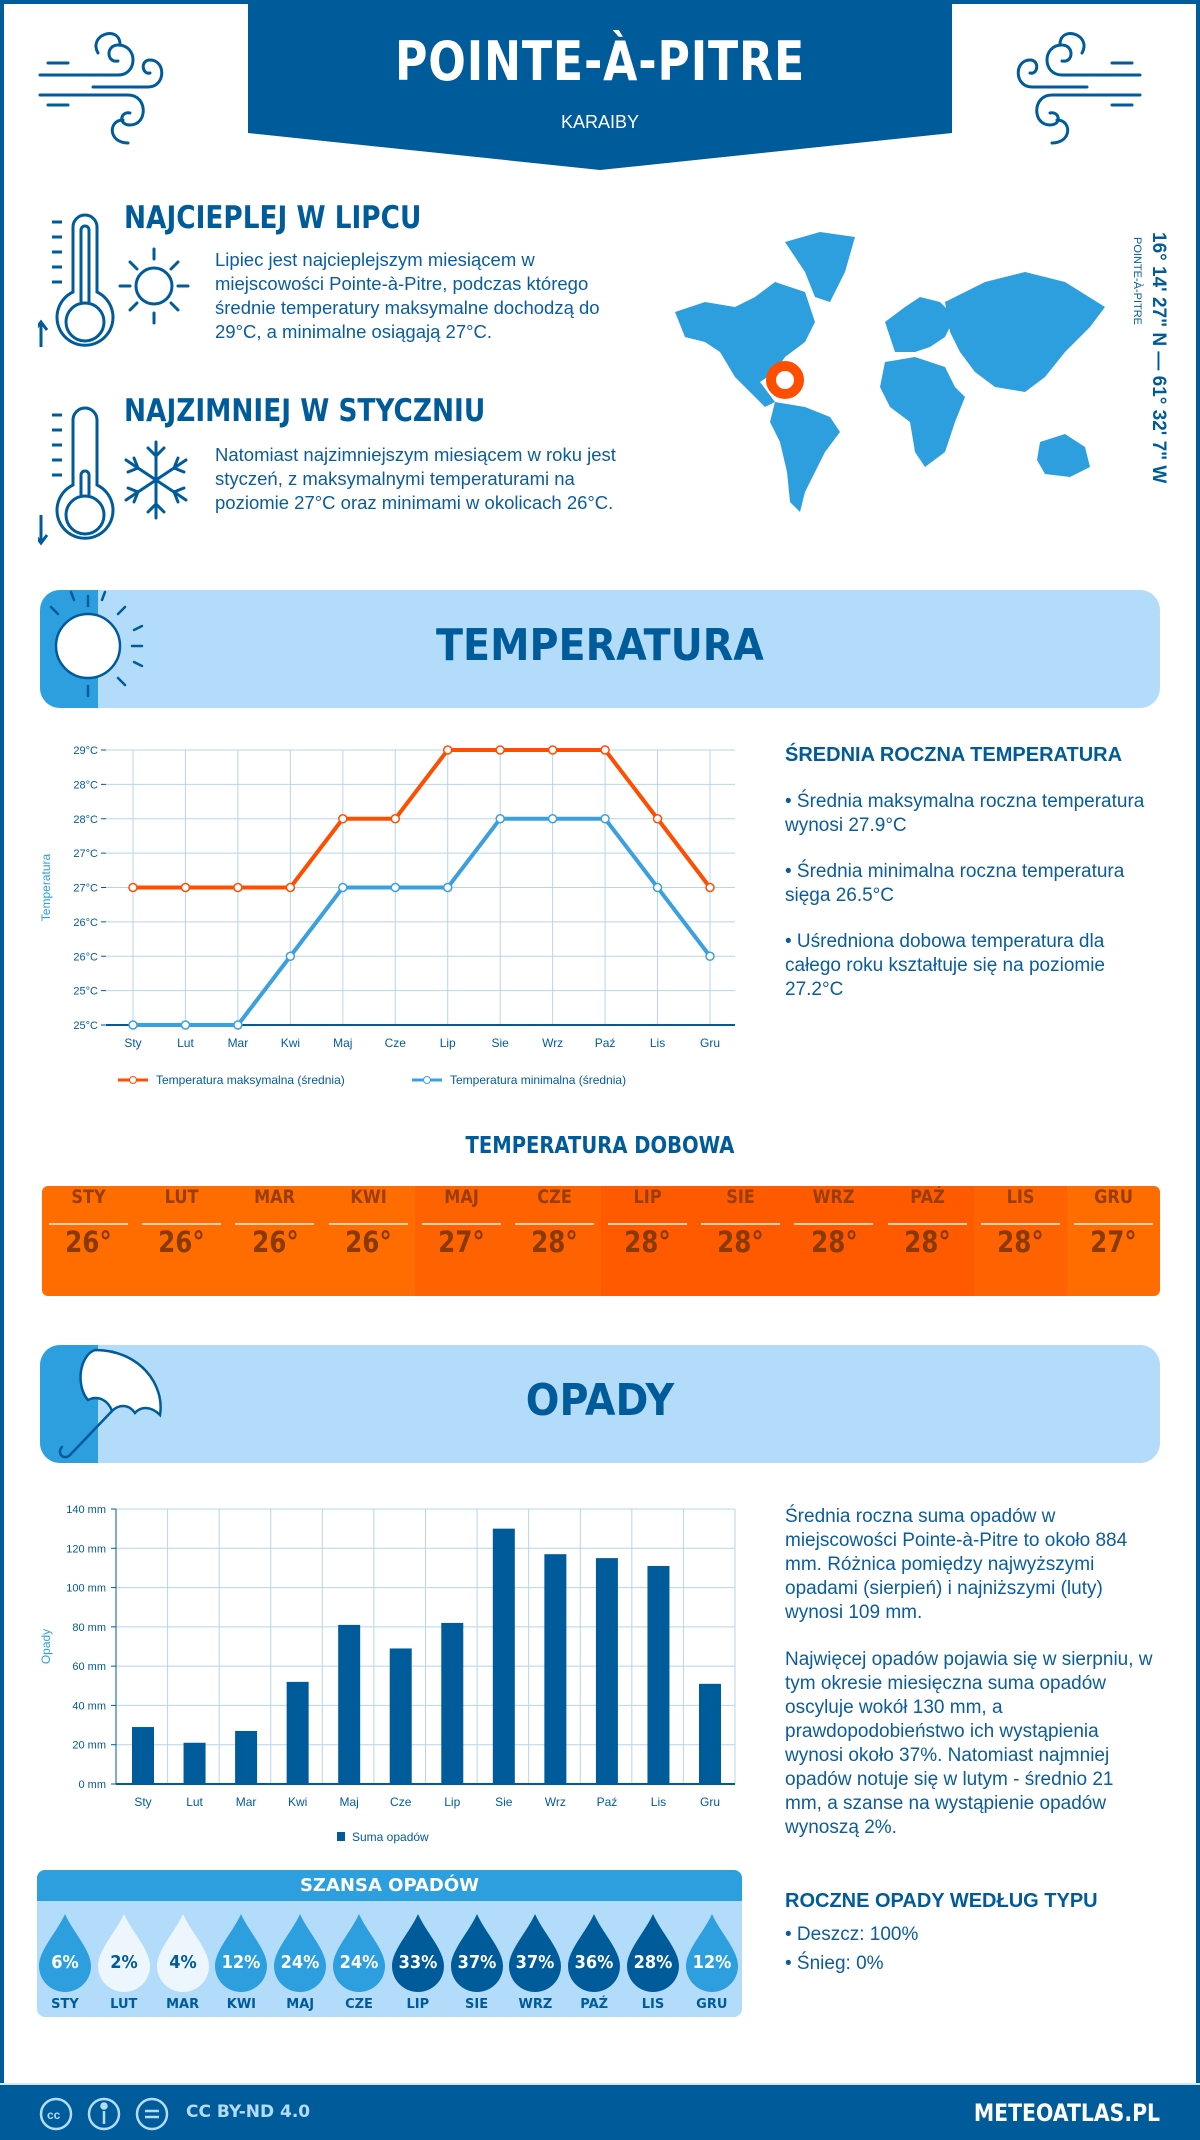 This screenshot has width=1200, height=2140. I want to click on daily-temp-cell: WRZ 28°, so click(834, 1241).